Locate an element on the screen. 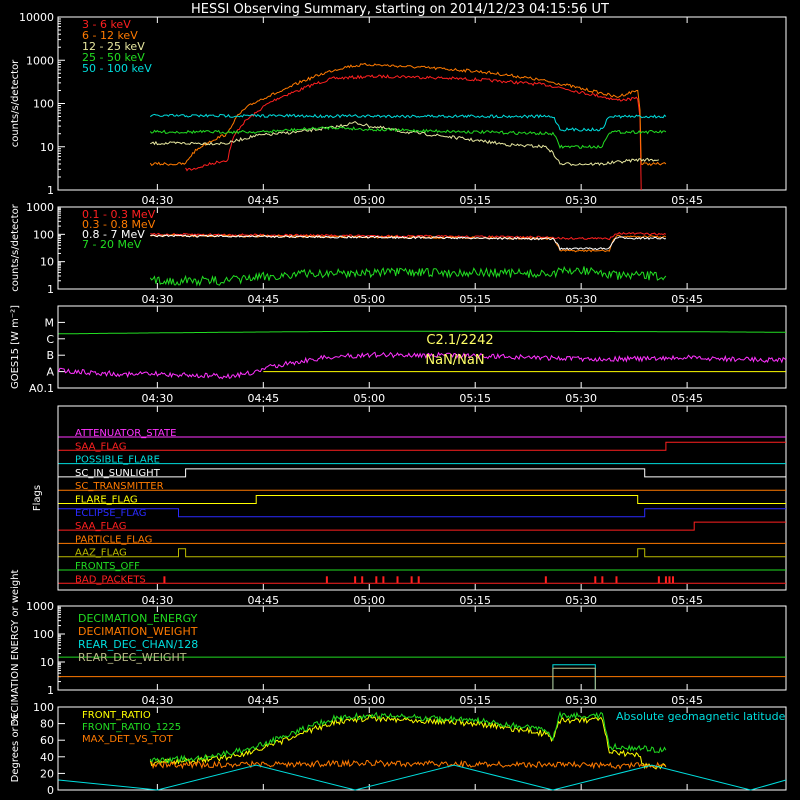  flag-line-saa-flag is located at coordinates (422, 526).